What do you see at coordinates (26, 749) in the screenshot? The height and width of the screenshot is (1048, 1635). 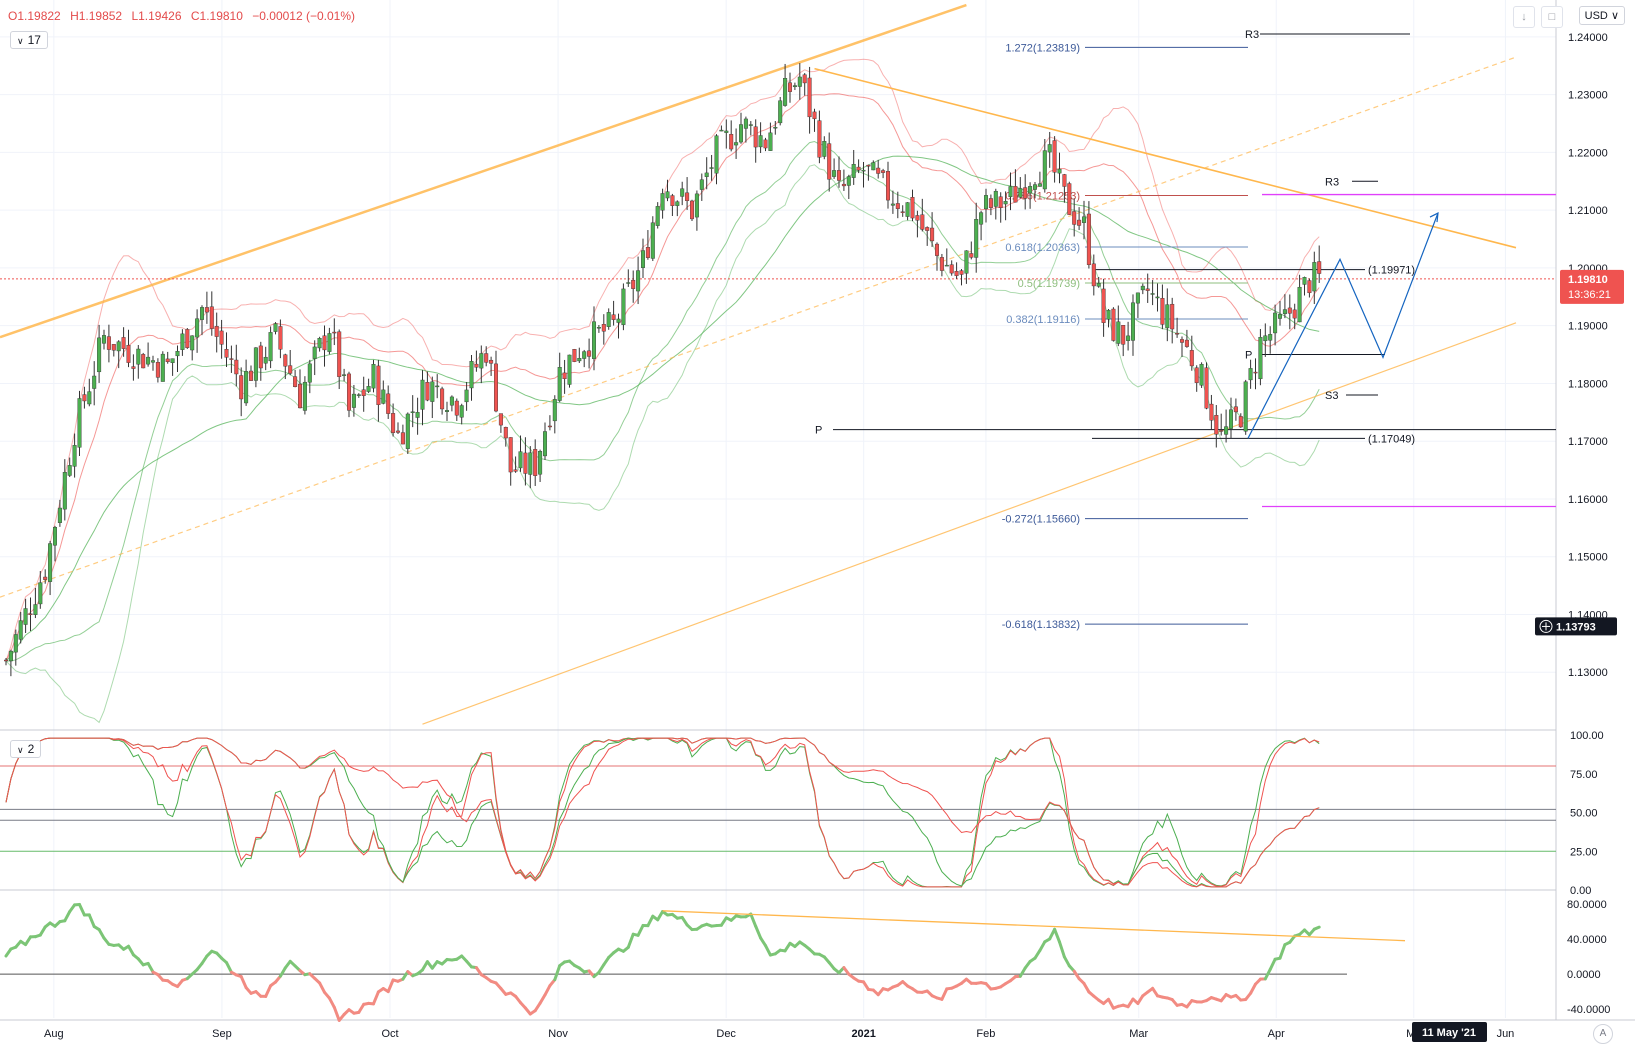 I see `indicators-toggle-osc: ∨ 2` at bounding box center [26, 749].